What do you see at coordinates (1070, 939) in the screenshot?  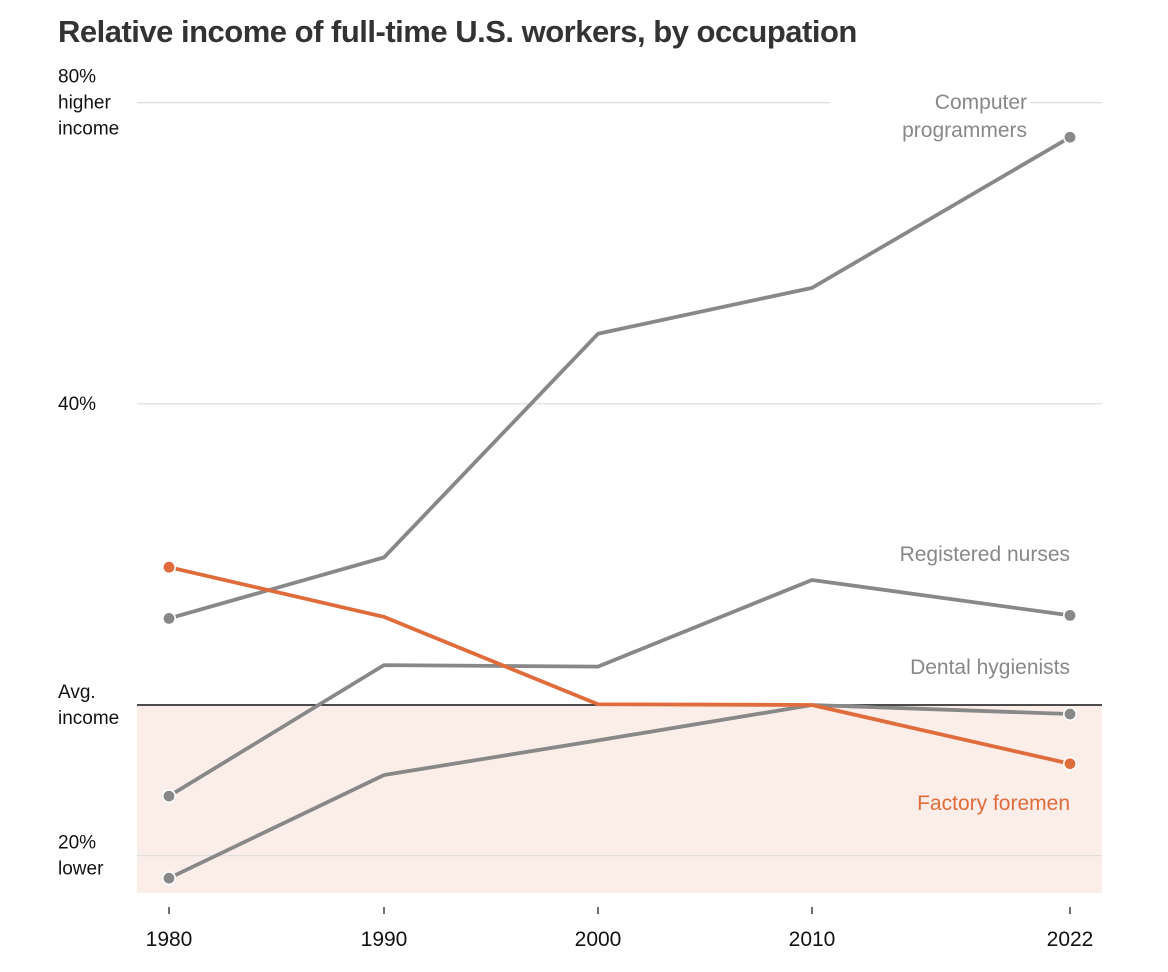 I see `x-tick-label: 2022` at bounding box center [1070, 939].